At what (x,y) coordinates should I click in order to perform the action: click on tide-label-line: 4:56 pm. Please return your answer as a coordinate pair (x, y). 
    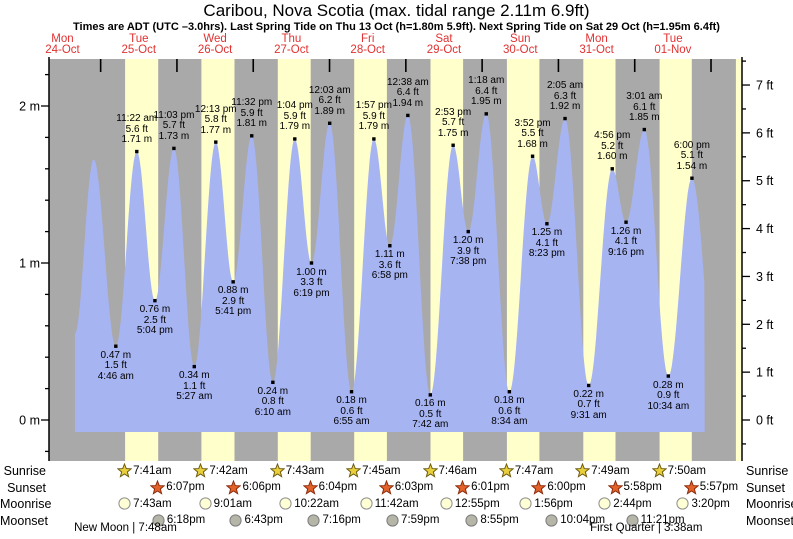
    Looking at the image, I should click on (612, 136).